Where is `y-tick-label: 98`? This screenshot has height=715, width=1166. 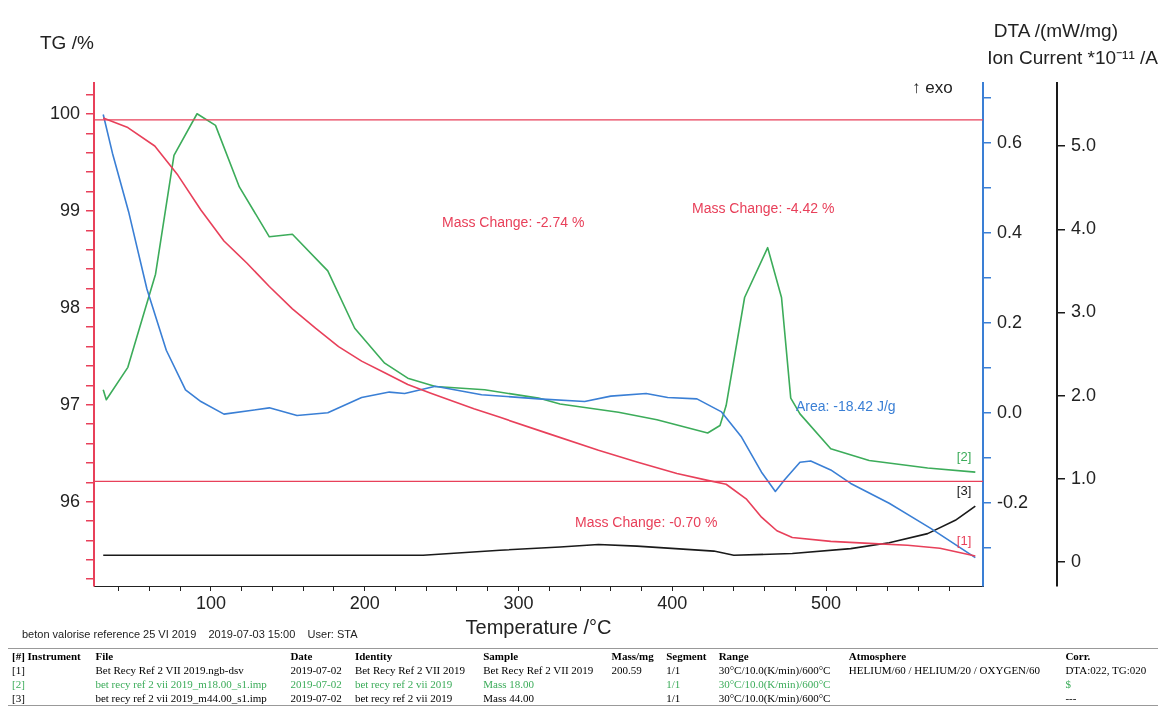
y-tick-label: 98 is located at coordinates (69, 306).